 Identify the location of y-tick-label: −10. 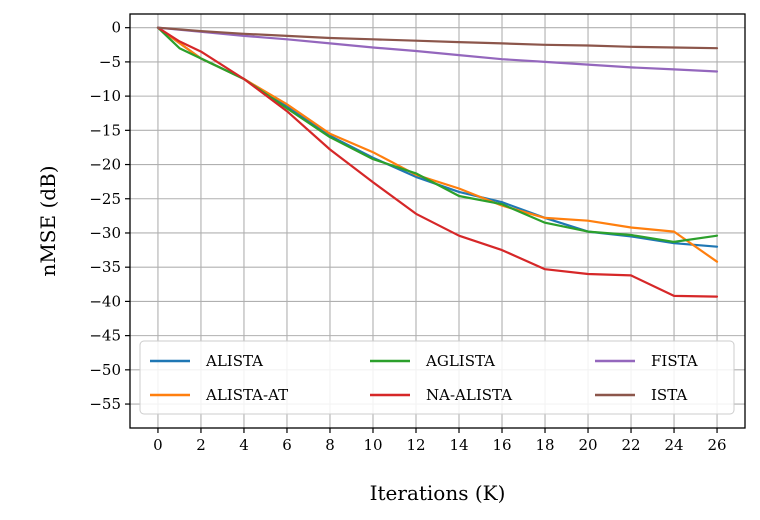
(105, 96).